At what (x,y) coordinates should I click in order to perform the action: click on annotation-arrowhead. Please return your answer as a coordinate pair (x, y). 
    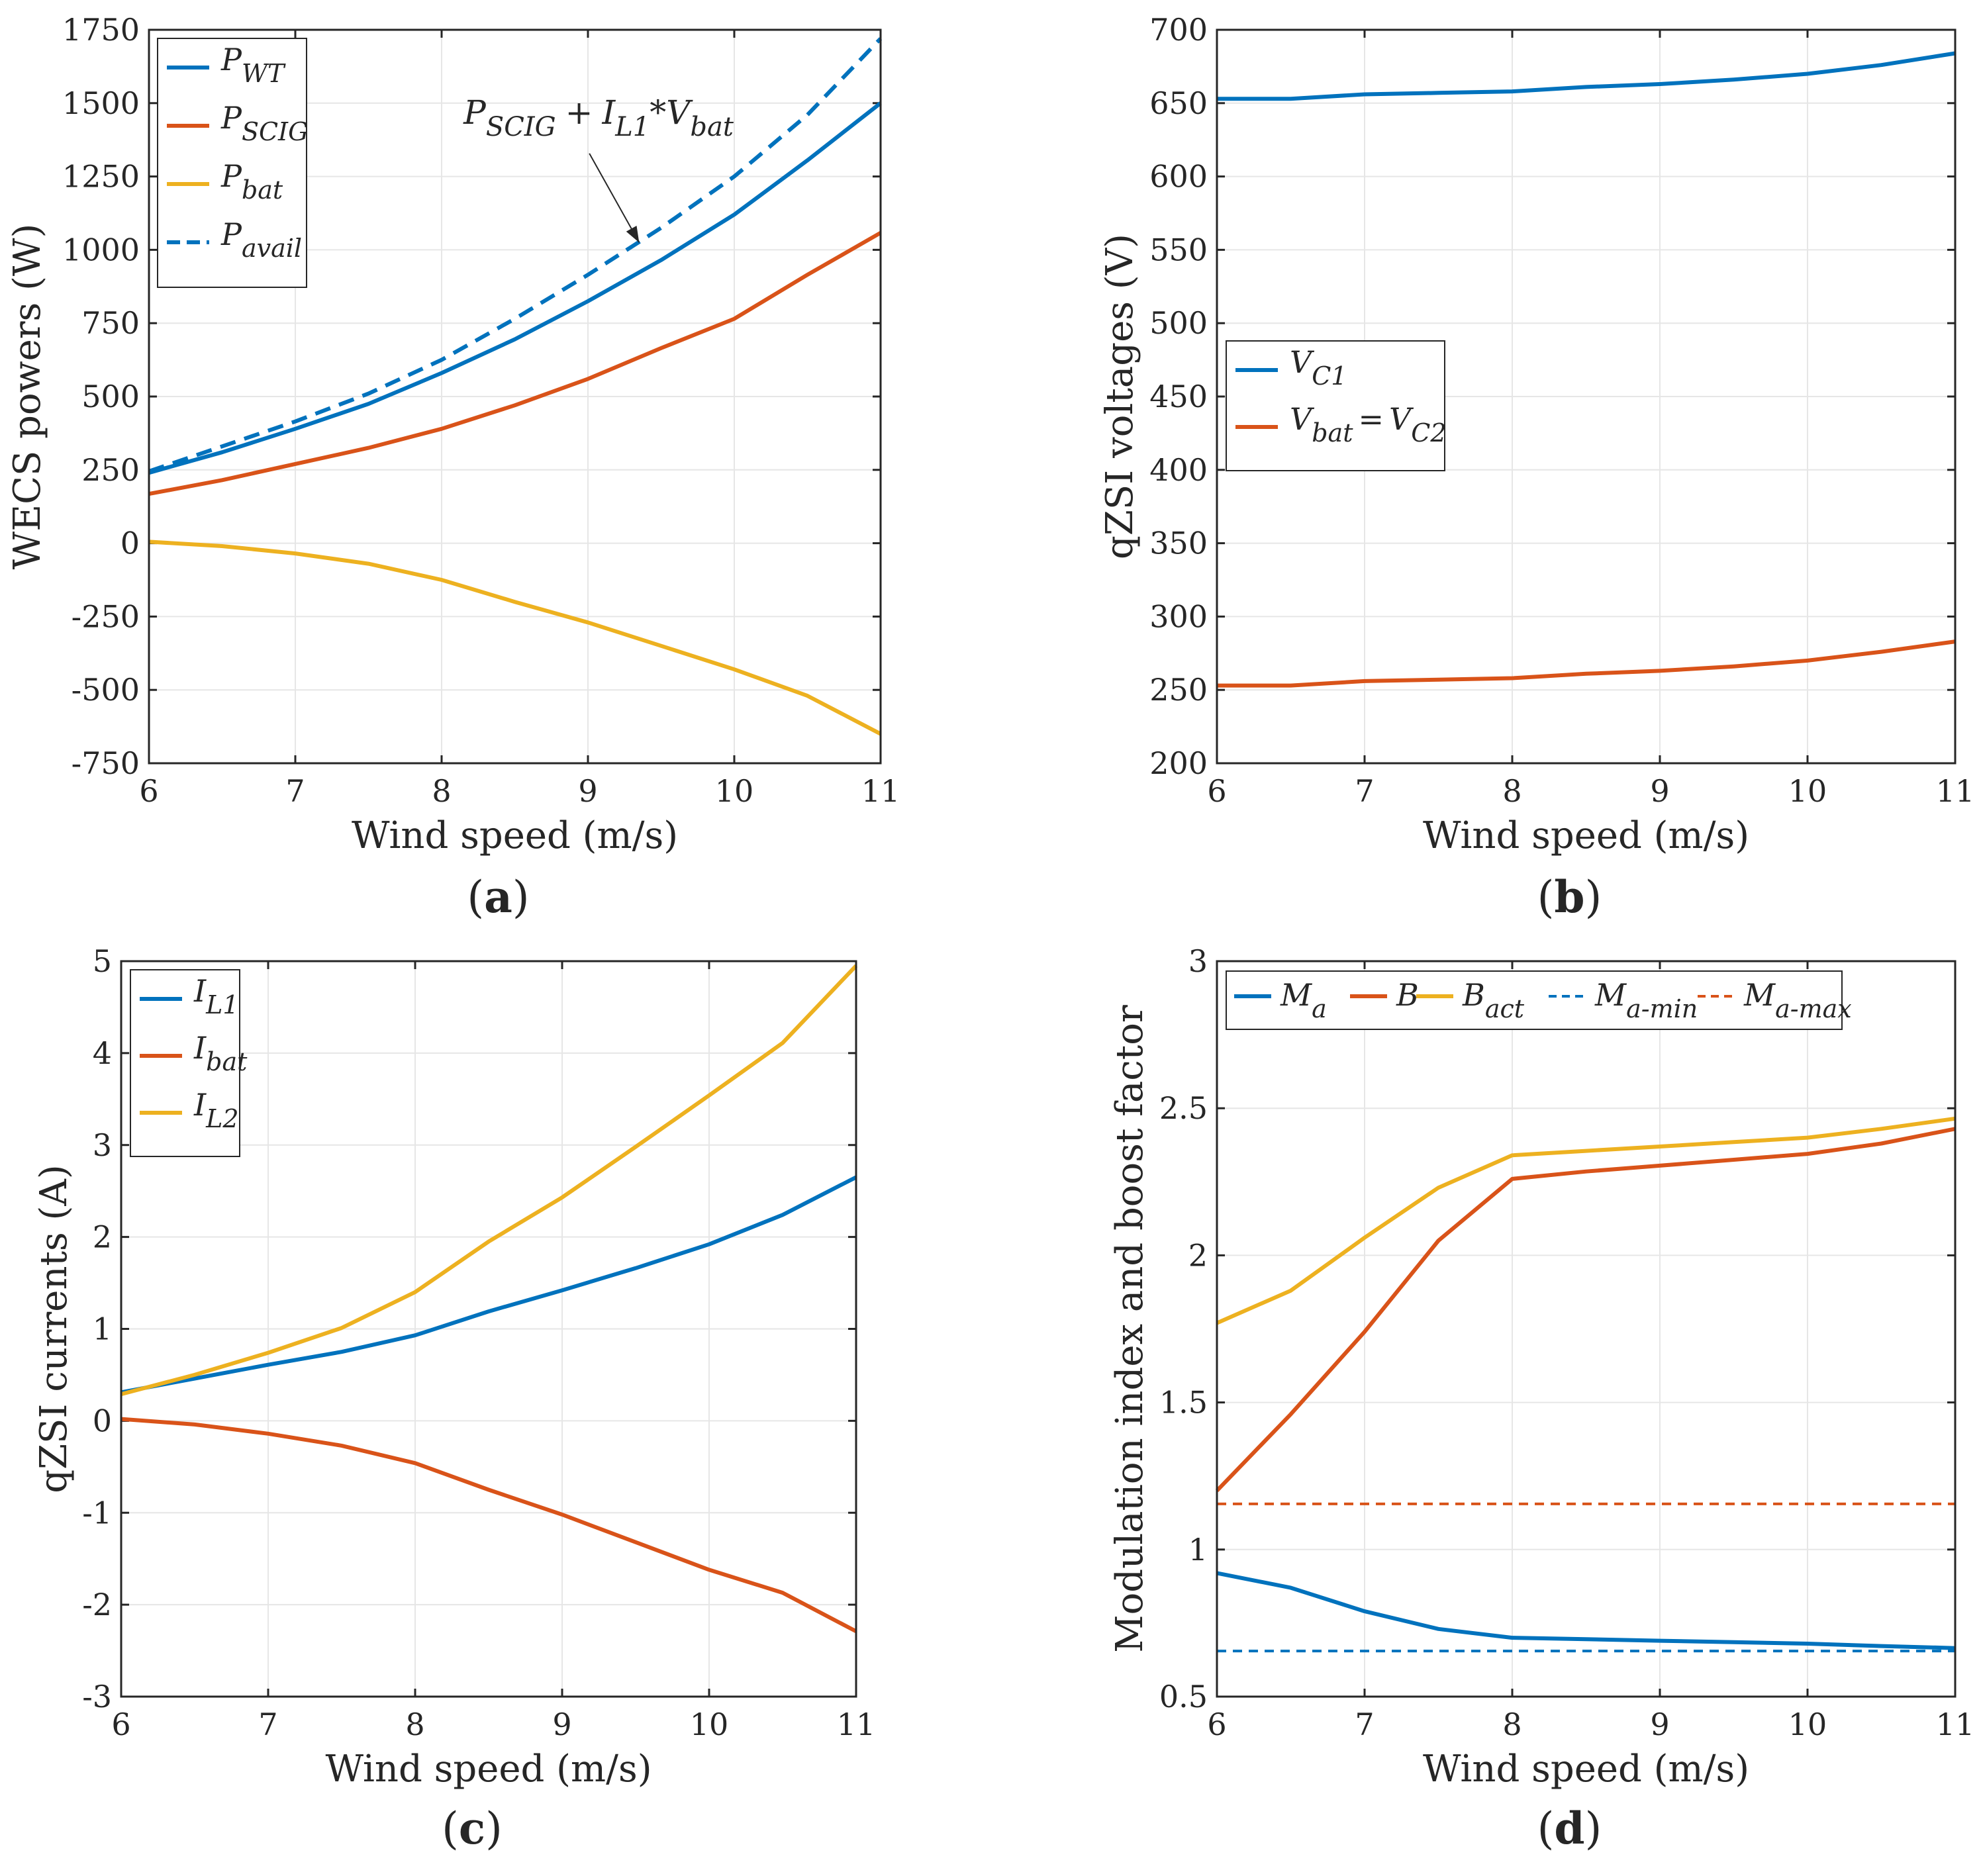
    Looking at the image, I should click on (633, 234).